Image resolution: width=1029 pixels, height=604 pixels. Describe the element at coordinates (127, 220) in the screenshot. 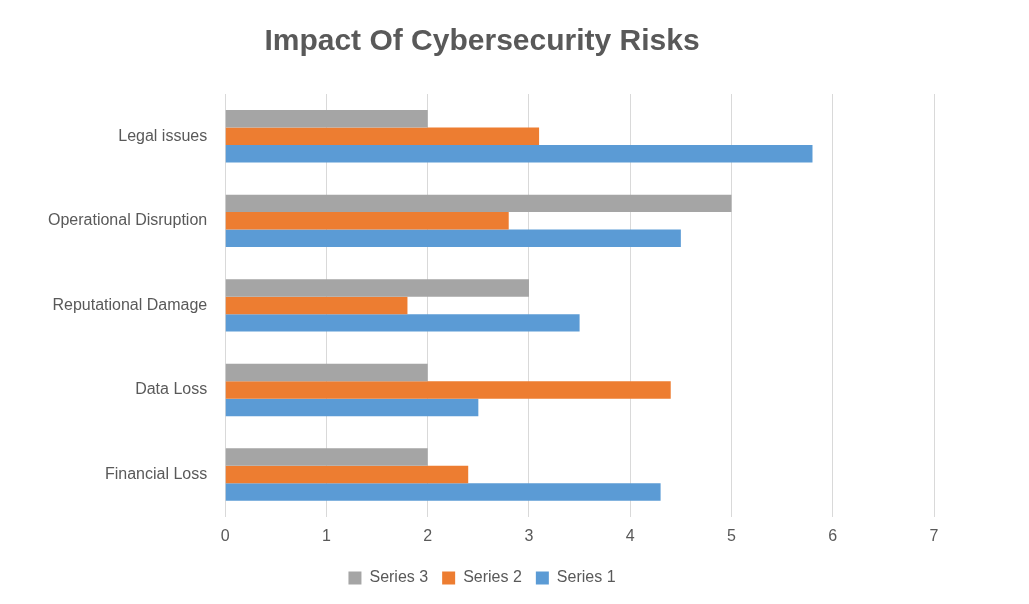

I see `y-tick-label: Operational Disruption` at that location.